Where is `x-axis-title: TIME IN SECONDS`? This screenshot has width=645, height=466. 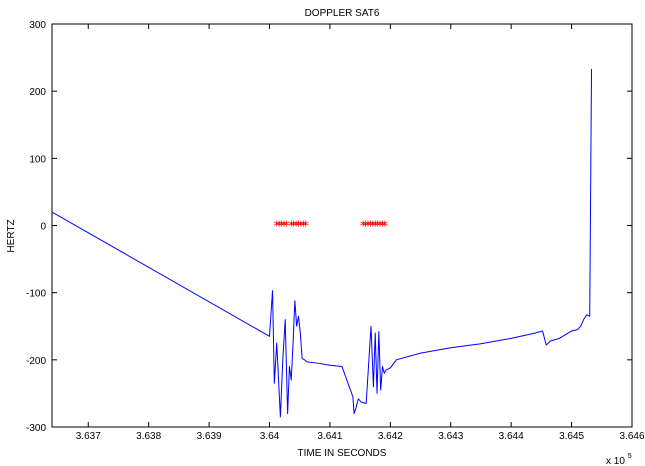 x-axis-title: TIME IN SECONDS is located at coordinates (342, 453).